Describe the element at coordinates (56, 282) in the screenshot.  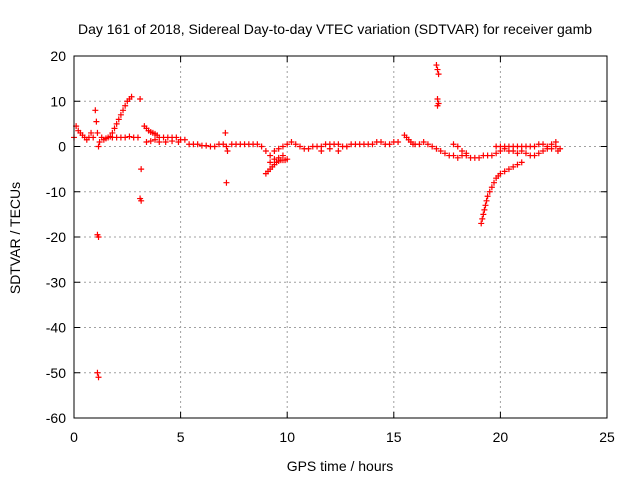
I see `y-tick-label: -30` at that location.